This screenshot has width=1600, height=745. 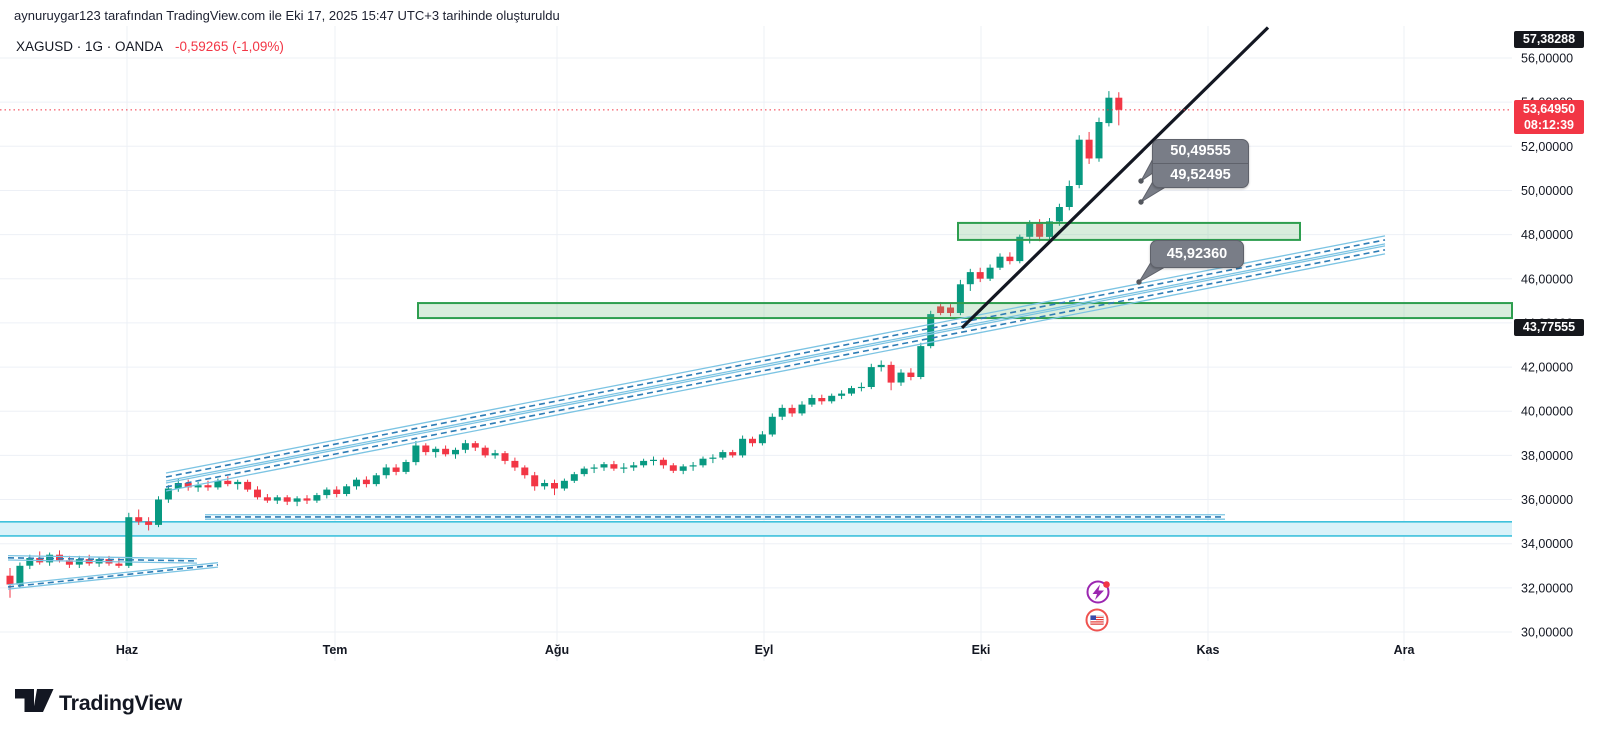 I want to click on last-price-value: 53,64950, so click(x=1549, y=109).